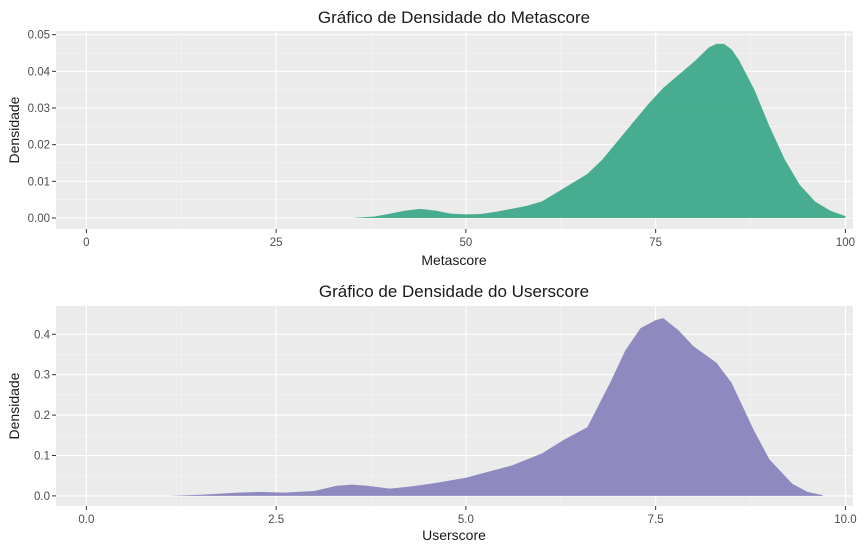 The image size is (862, 550). I want to click on metascore-y-tick-label: 0.01, so click(39, 182).